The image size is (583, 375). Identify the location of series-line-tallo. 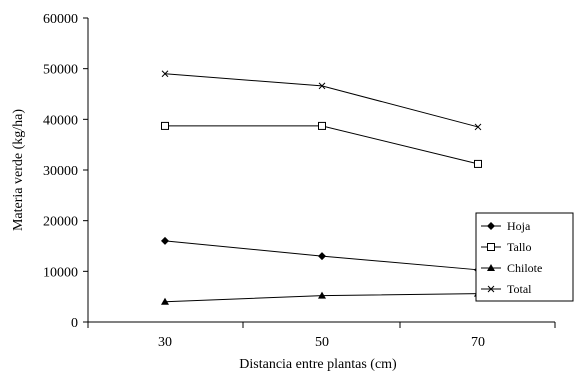
(322, 145).